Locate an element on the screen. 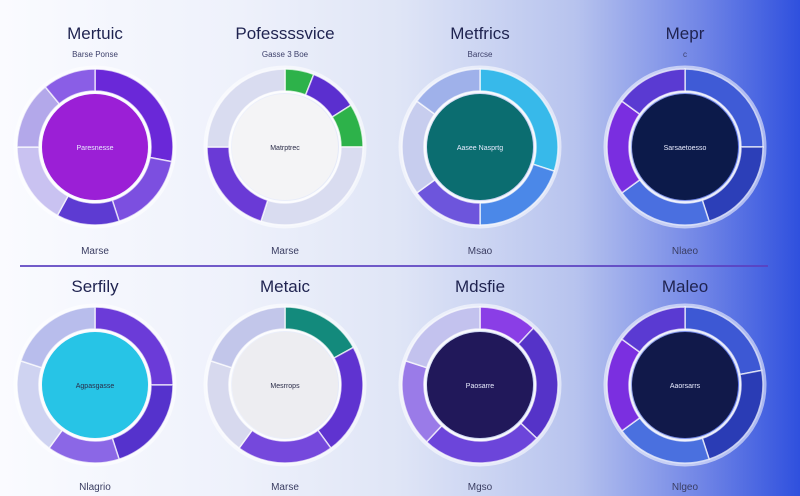 This screenshot has height=496, width=800. chart-title: Metaic is located at coordinates (285, 286).